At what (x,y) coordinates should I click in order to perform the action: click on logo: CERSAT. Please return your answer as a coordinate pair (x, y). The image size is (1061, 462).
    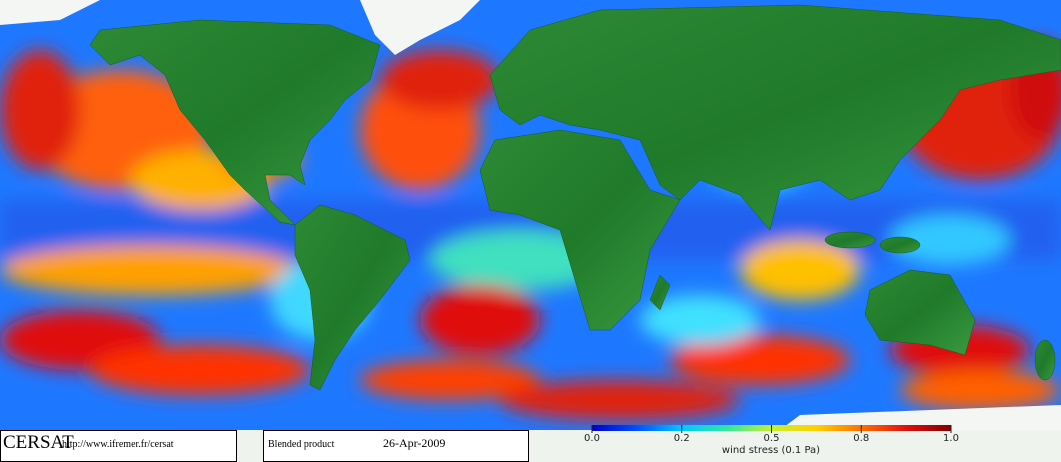
    Looking at the image, I should click on (38, 442).